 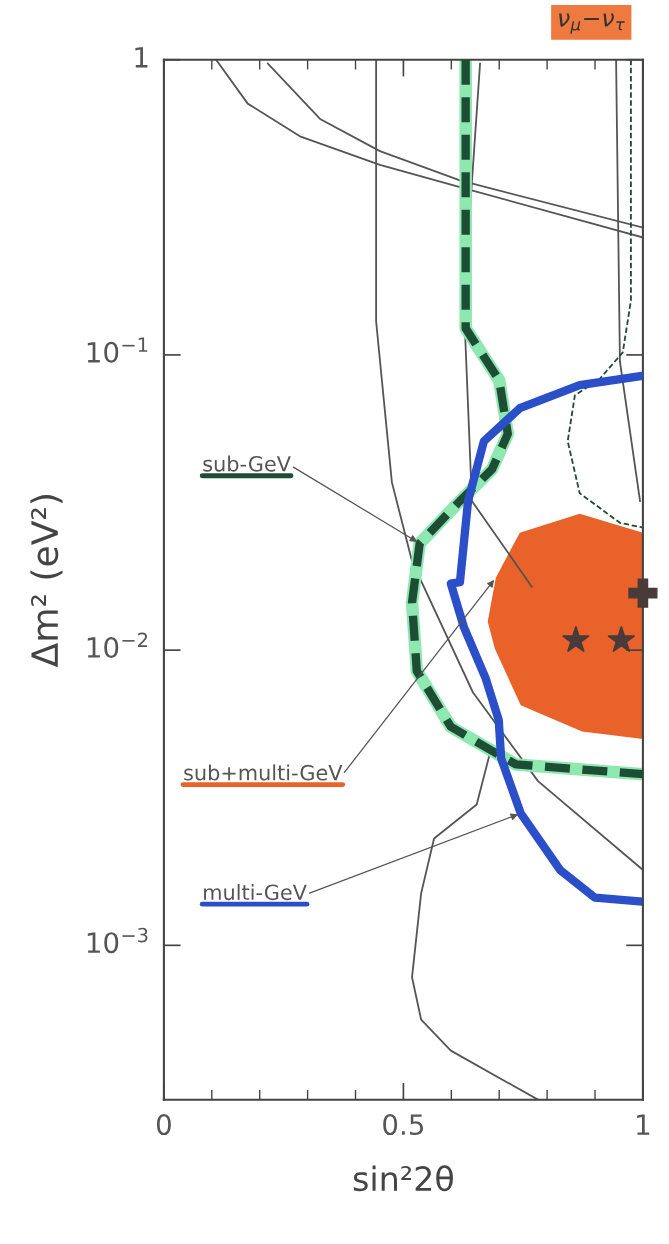 What do you see at coordinates (247, 463) in the screenshot?
I see `text: sub-GeV` at bounding box center [247, 463].